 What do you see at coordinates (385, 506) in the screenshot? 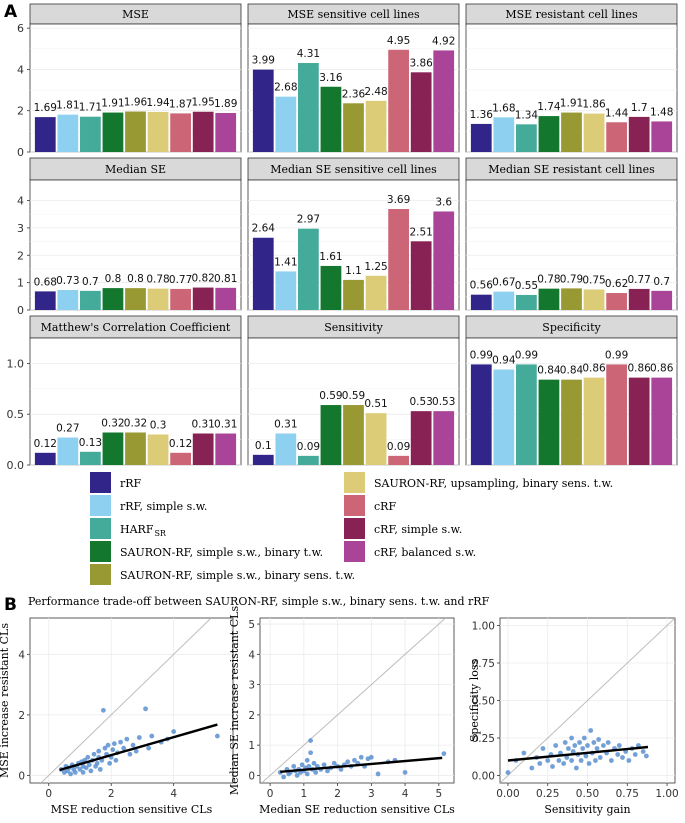
I see `legend-label: cRF` at bounding box center [385, 506].